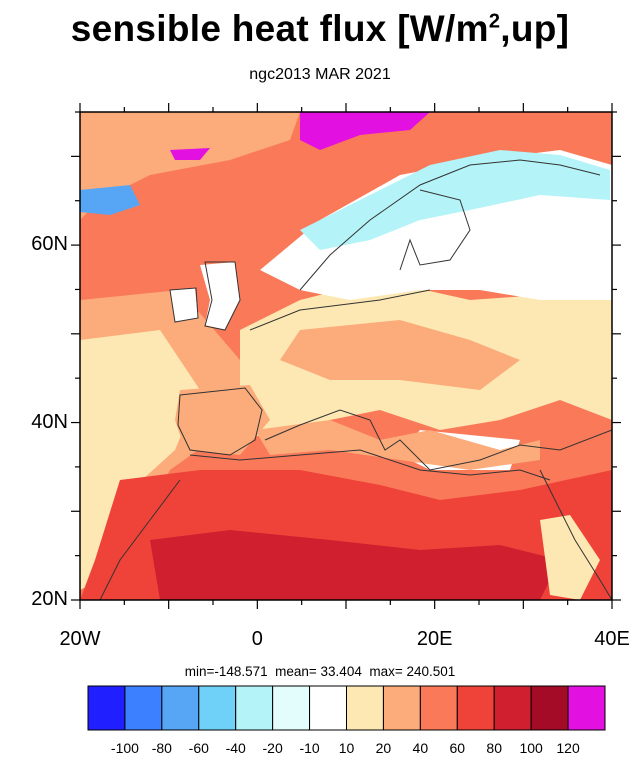 The image size is (640, 765). What do you see at coordinates (531, 748) in the screenshot?
I see `colorbar-label: 100` at bounding box center [531, 748].